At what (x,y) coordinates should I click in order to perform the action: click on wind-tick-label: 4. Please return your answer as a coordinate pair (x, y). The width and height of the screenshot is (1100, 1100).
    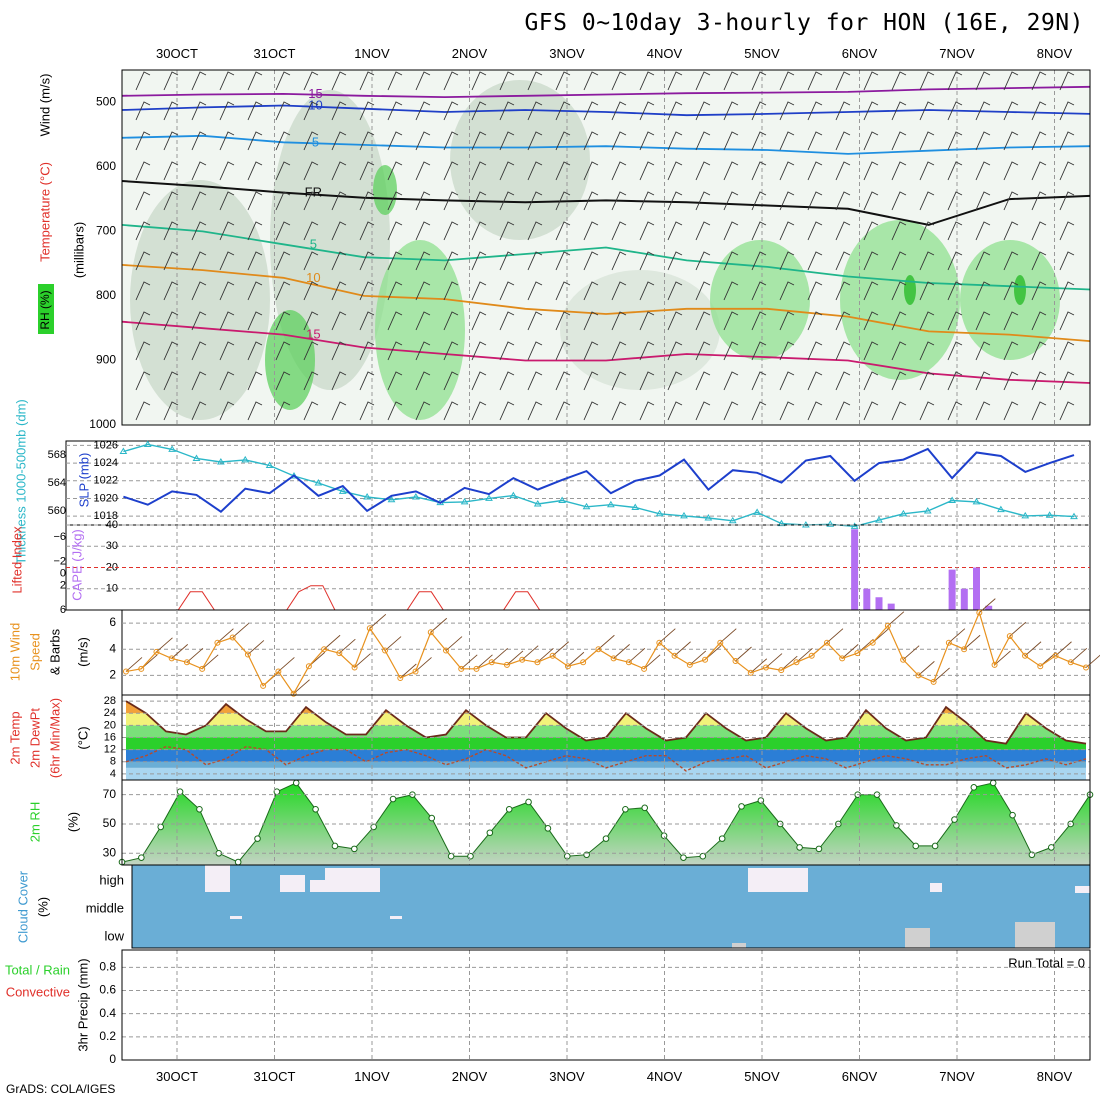
    Looking at the image, I should click on (112, 648).